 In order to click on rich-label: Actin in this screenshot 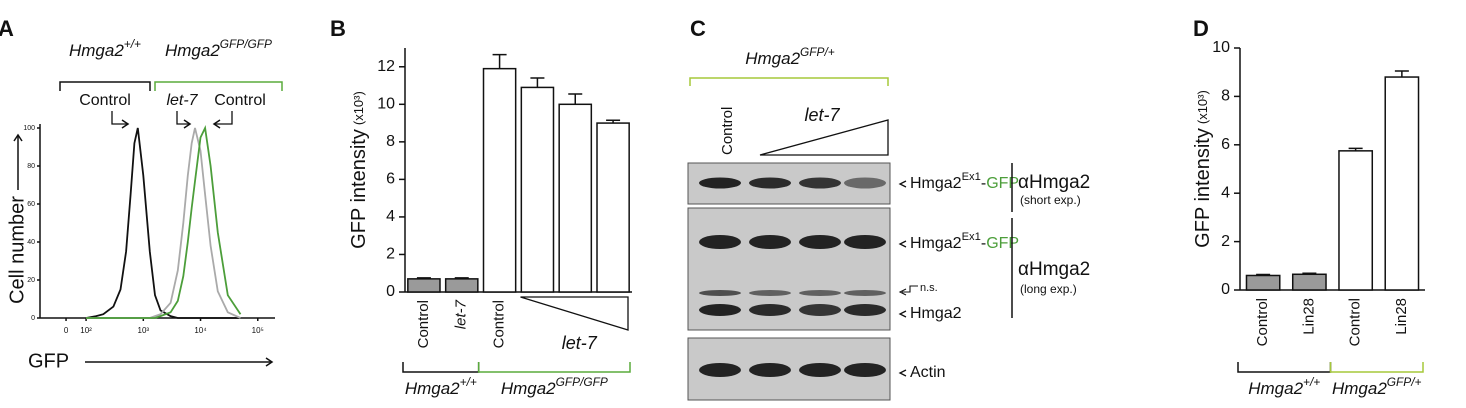, I will do `click(928, 372)`.